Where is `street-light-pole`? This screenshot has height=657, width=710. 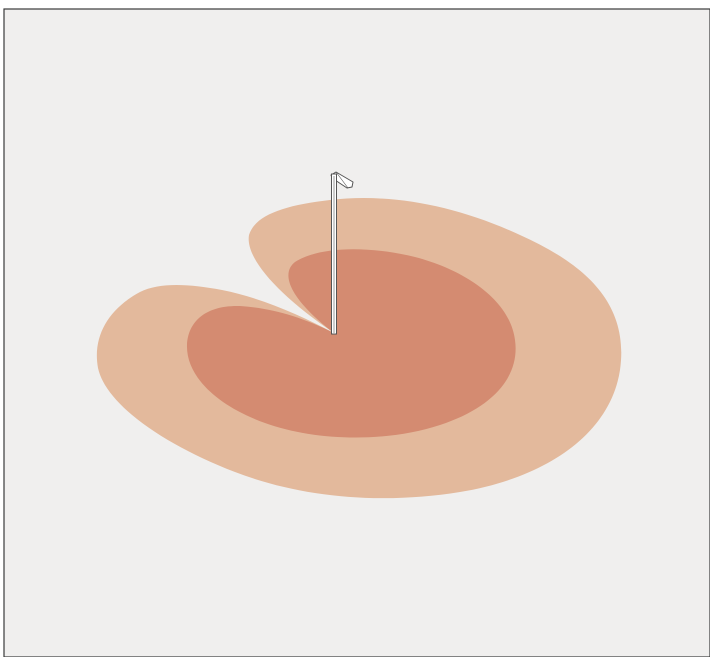
street-light-pole is located at coordinates (342, 253).